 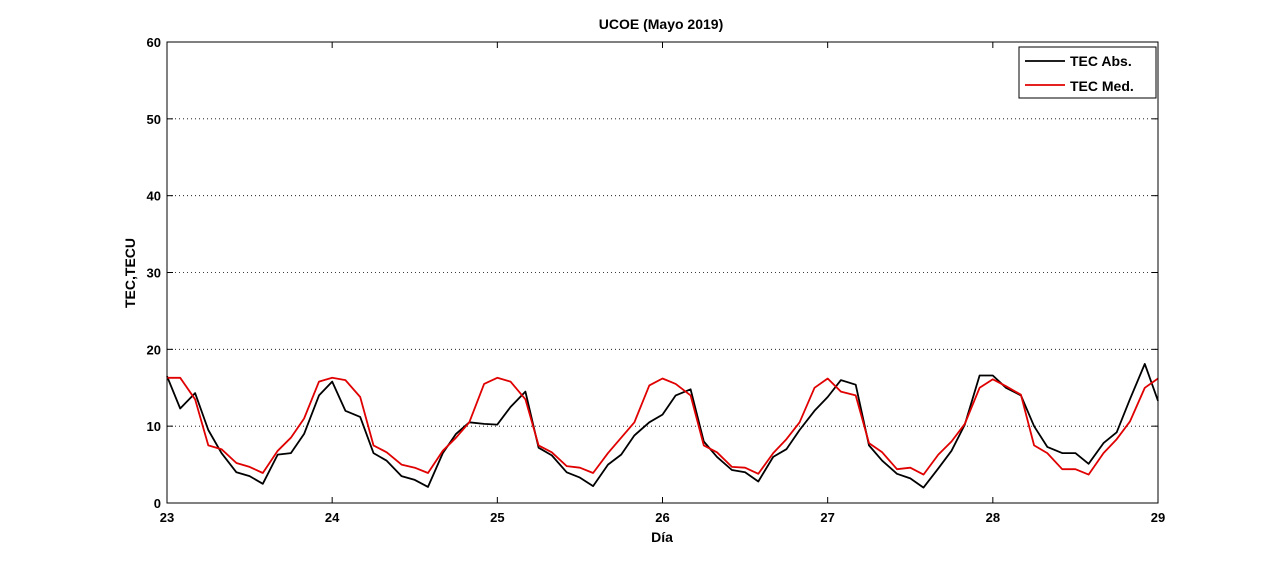 I want to click on legend-label-tec-abs: TEC Abs., so click(x=1101, y=61).